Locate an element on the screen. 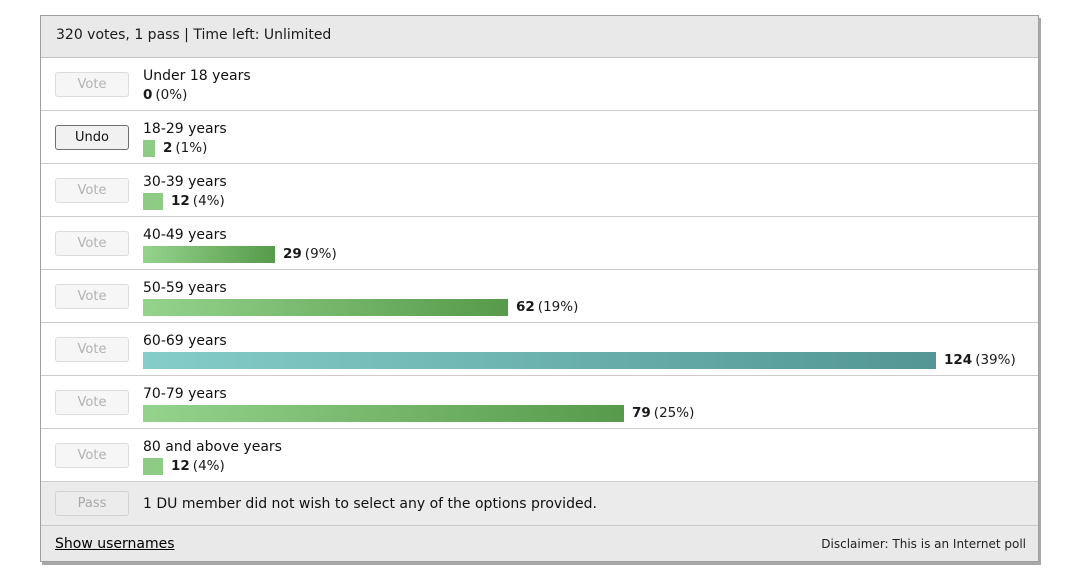 The image size is (1068, 573). option-content: 80 and above years 12 (4%) is located at coordinates (584, 455).